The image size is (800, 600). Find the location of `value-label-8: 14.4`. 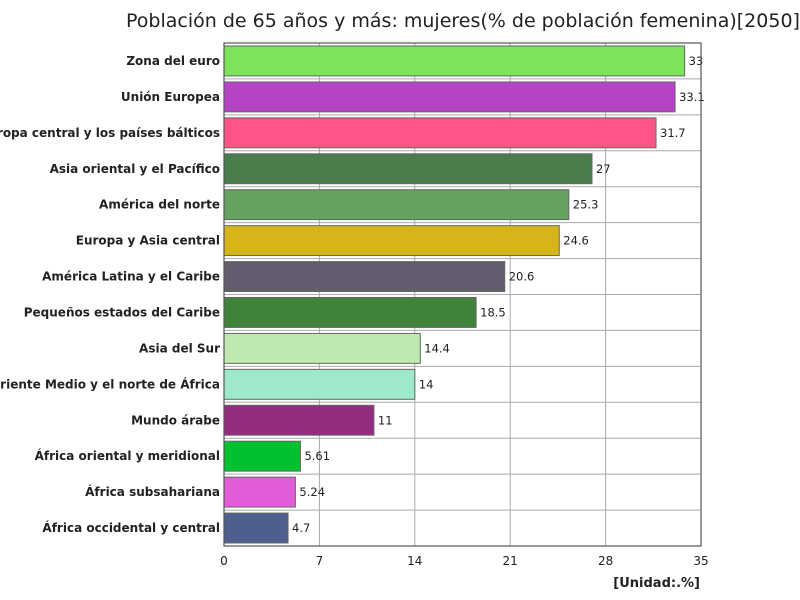

value-label-8: 14.4 is located at coordinates (437, 348).